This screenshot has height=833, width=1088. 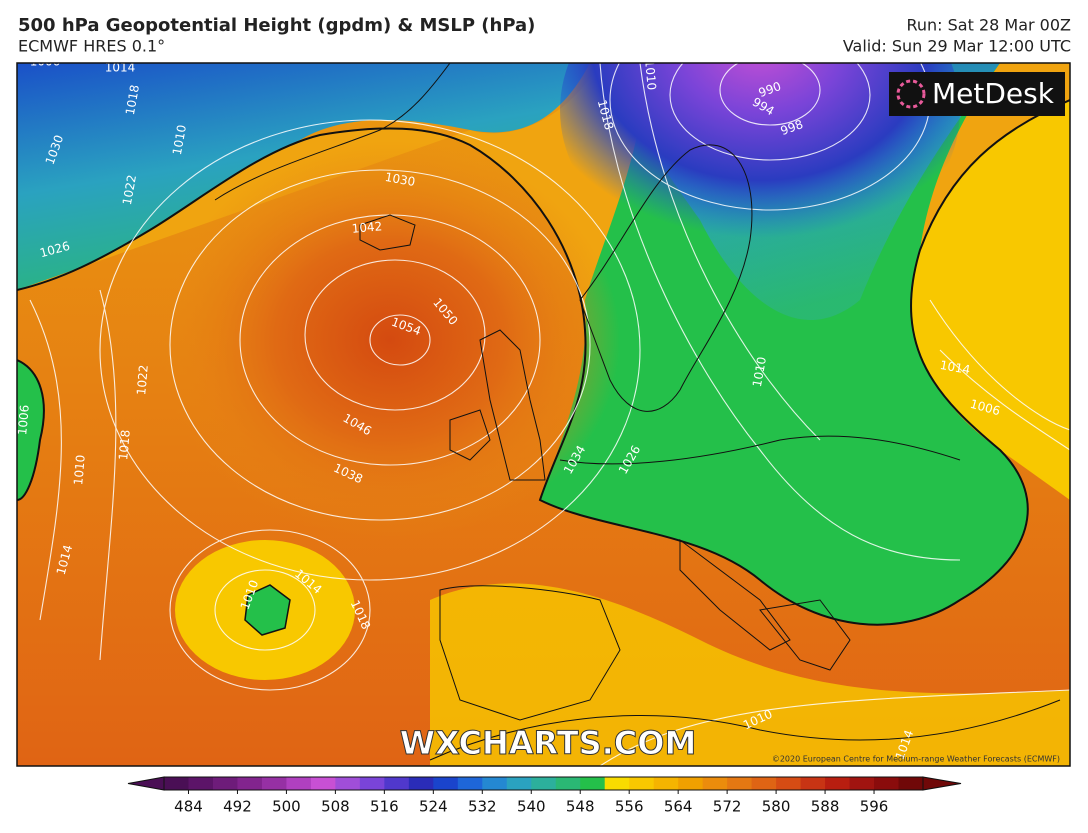 I want to click on colorbar-tick-label: 532, so click(x=482, y=807).